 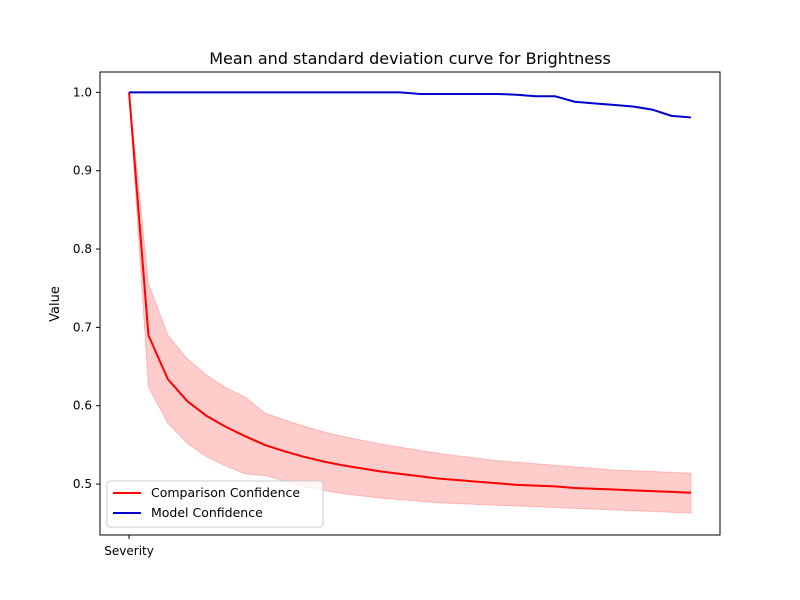 I want to click on y-tick-label: 0.8, so click(x=82, y=249).